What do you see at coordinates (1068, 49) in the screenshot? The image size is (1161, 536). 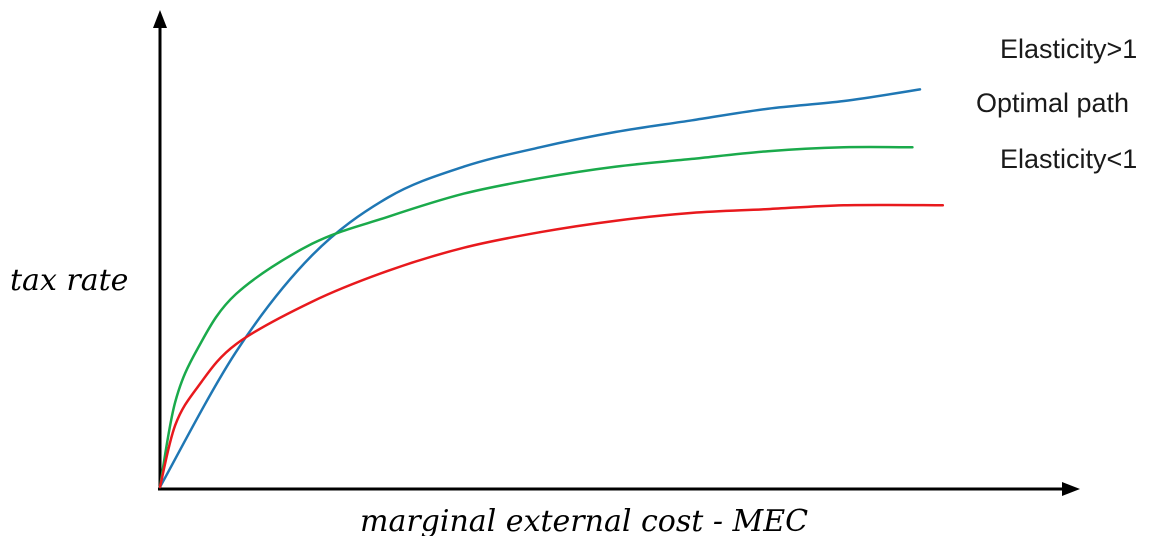 I see `legend-label-elasticity-1: Elasticity>1` at bounding box center [1068, 49].